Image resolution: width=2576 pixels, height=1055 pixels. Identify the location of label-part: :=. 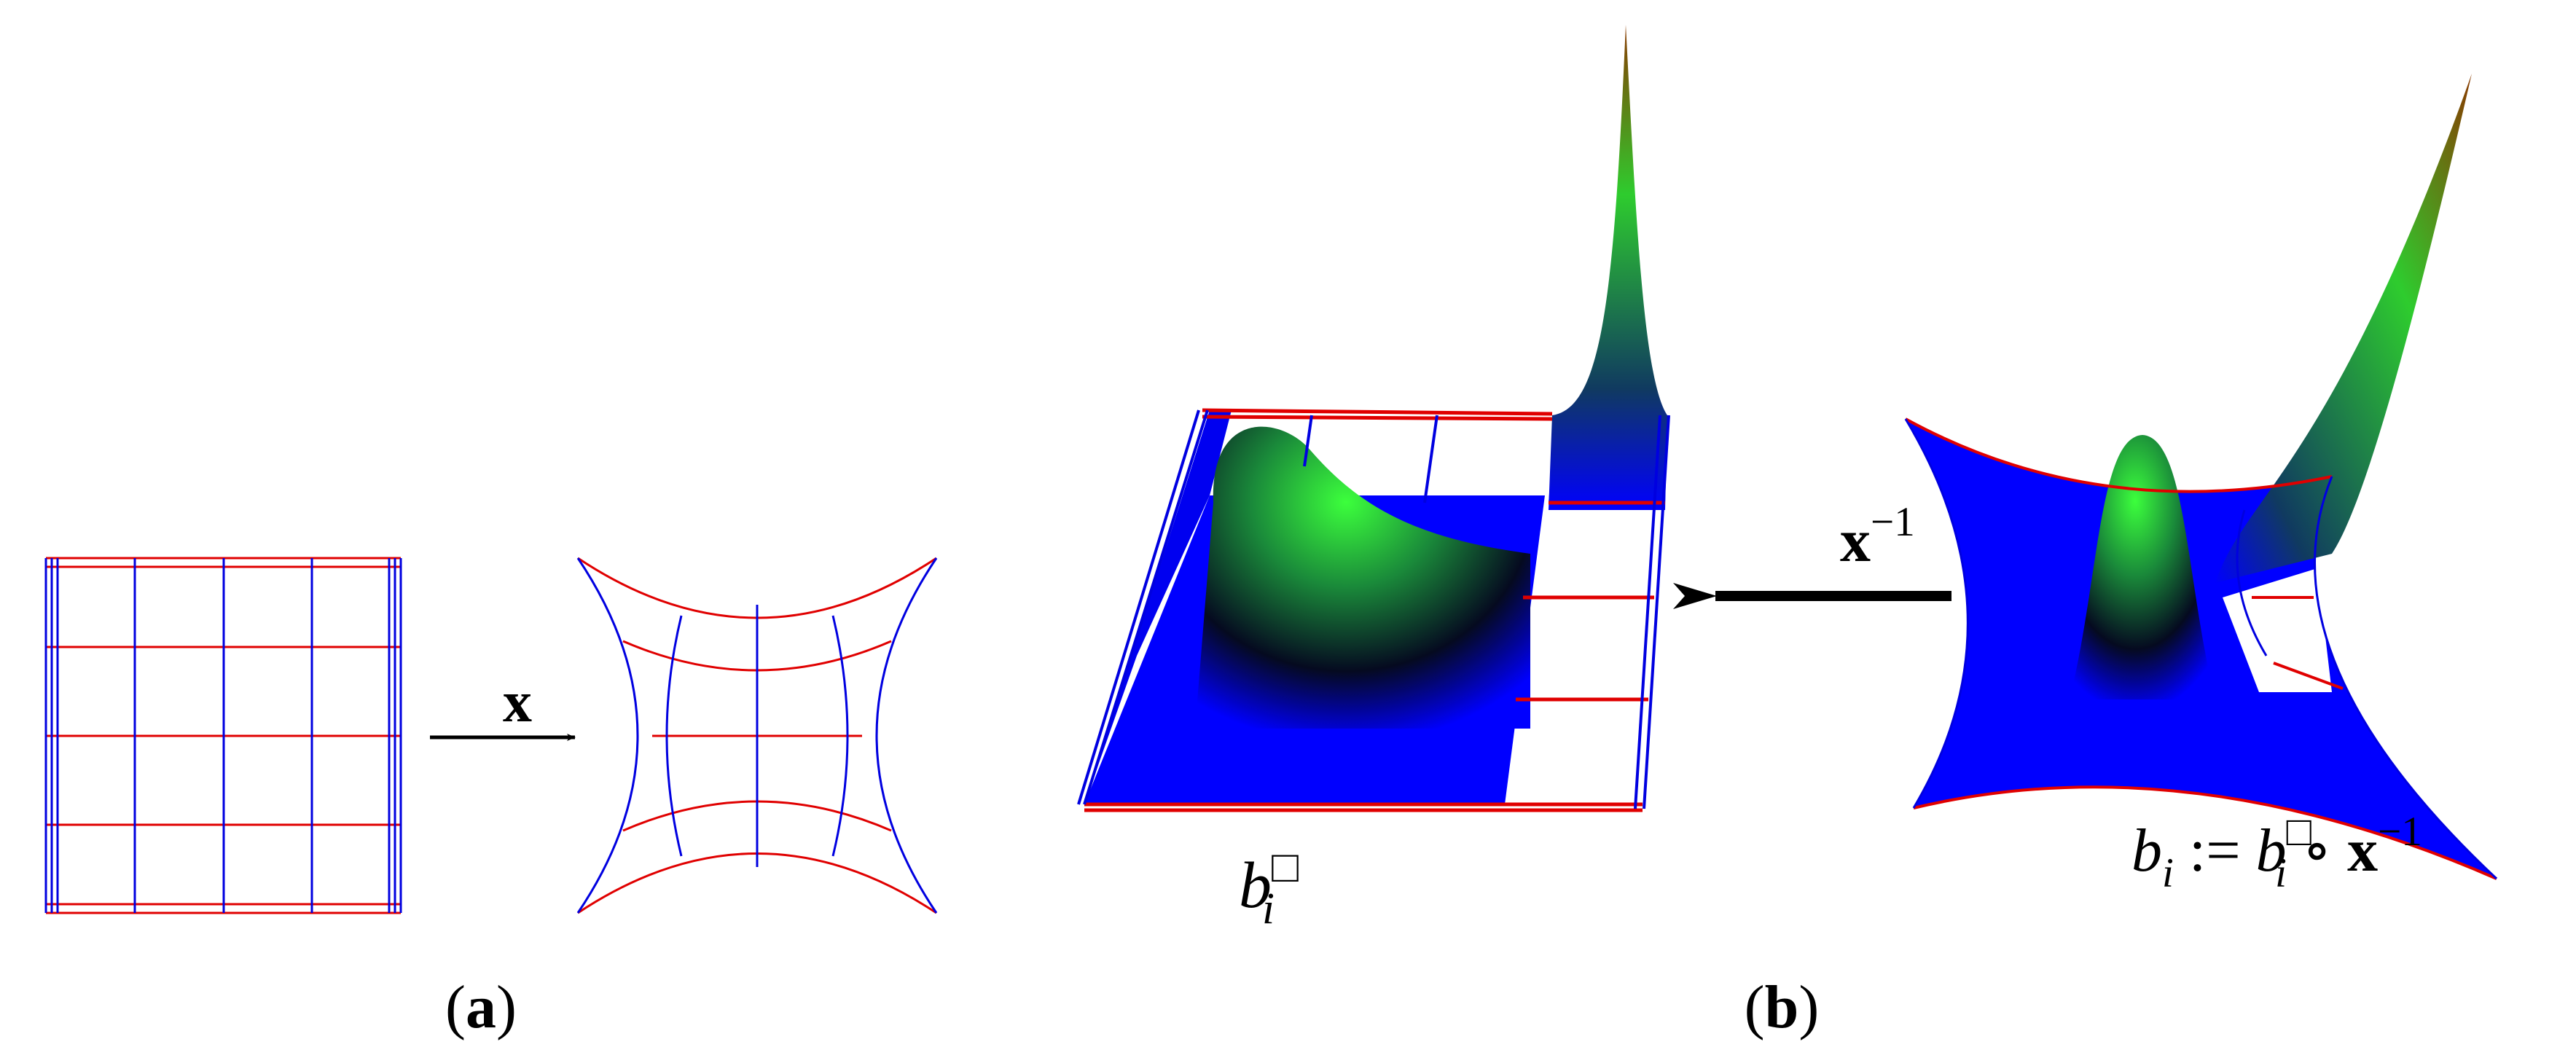
(2215, 851).